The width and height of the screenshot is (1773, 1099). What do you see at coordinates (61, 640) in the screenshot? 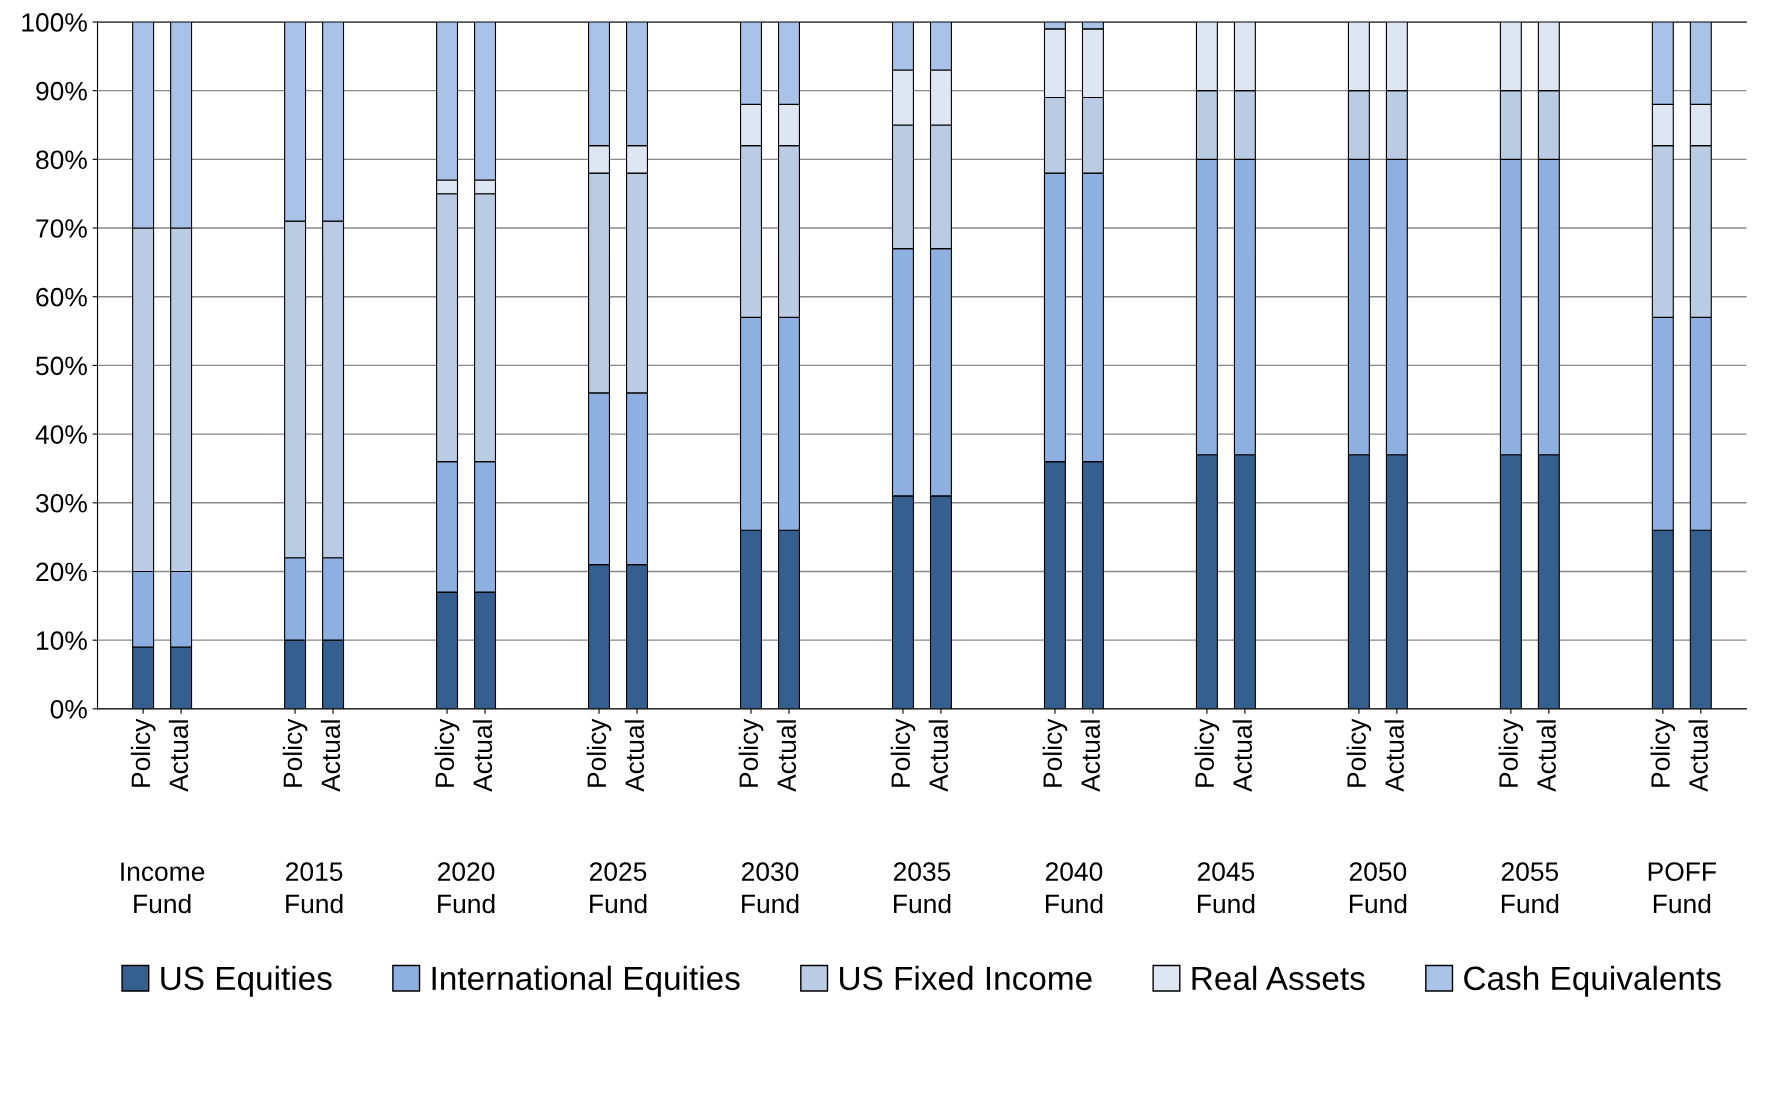
I see `y-tick-label: 10%` at bounding box center [61, 640].